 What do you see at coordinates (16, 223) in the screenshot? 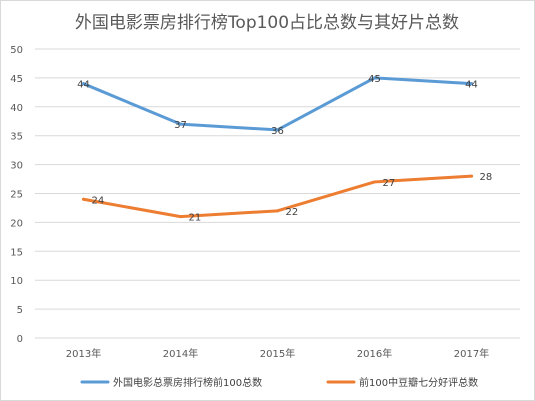
I see `y-tick-label: 20` at bounding box center [16, 223].